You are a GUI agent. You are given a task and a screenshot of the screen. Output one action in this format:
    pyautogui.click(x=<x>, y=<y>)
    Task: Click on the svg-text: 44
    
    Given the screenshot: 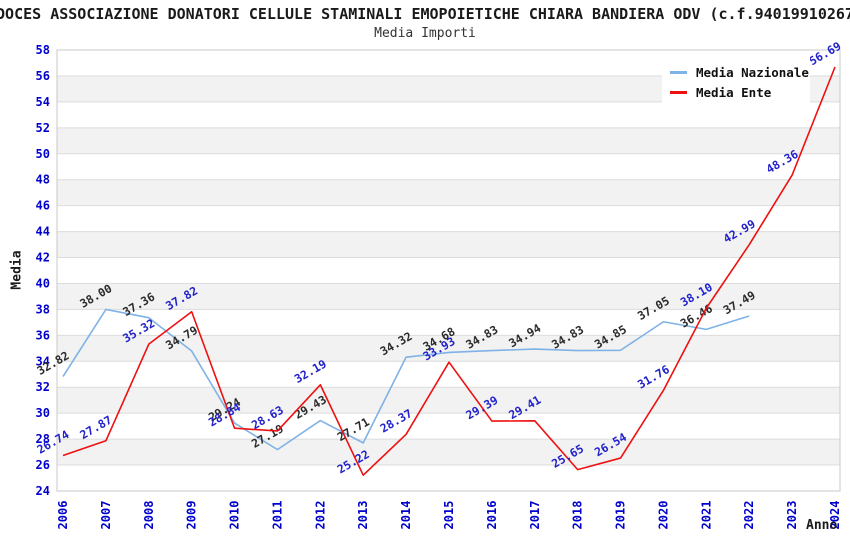 What is the action you would take?
    pyautogui.click(x=43, y=232)
    